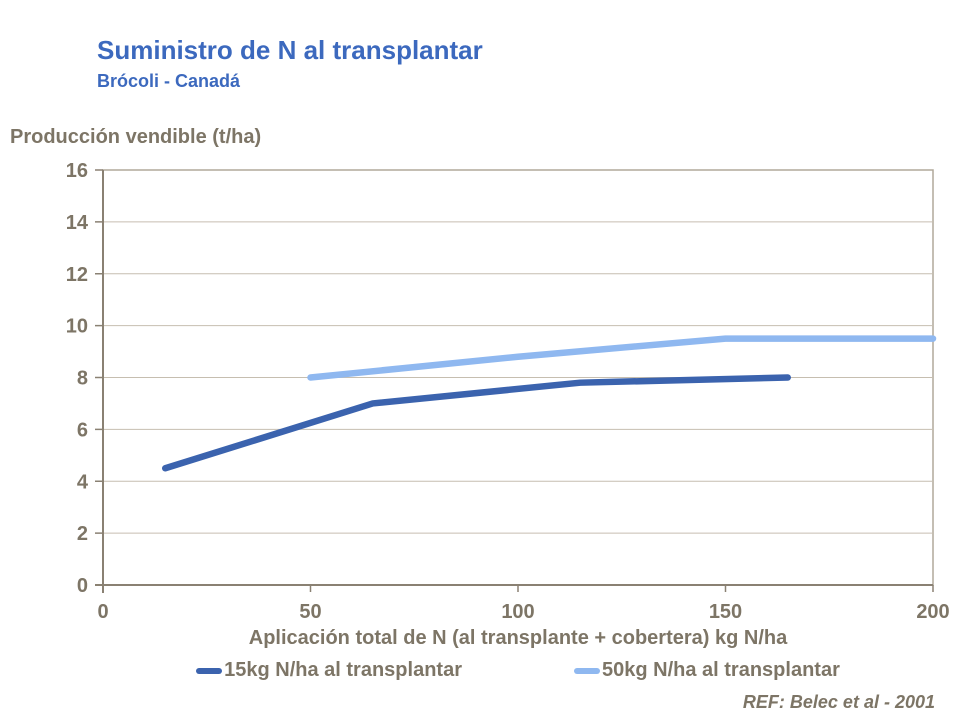 The width and height of the screenshot is (960, 720). Describe the element at coordinates (136, 137) in the screenshot. I see `y-axis-title: Producción vendible (t/ha)` at that location.